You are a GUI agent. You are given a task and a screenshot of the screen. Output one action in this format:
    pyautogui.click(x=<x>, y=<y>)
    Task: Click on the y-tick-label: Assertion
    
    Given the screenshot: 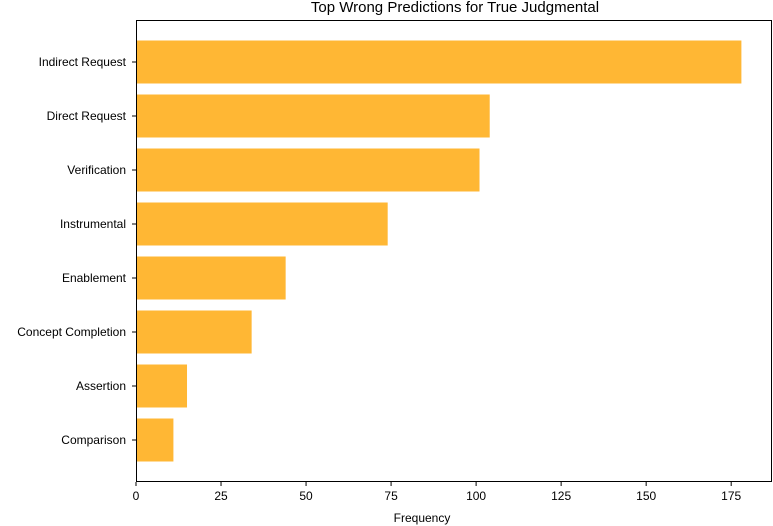 What is the action you would take?
    pyautogui.click(x=101, y=386)
    